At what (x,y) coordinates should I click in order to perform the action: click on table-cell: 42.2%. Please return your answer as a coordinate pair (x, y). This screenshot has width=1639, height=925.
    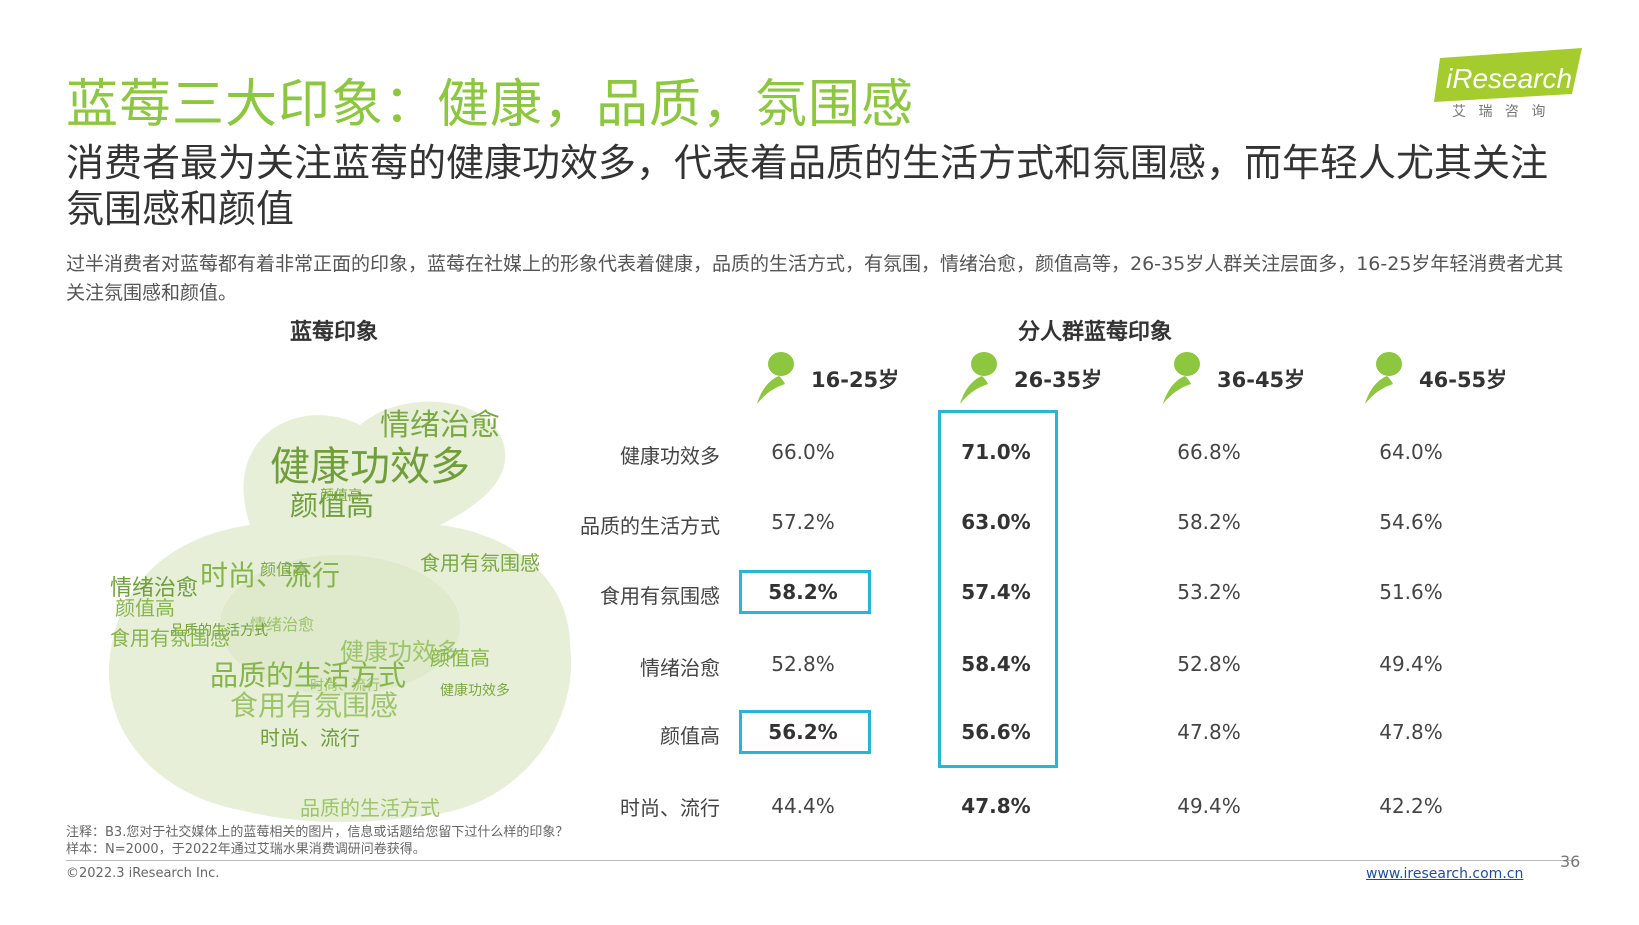
    Looking at the image, I should click on (1411, 806).